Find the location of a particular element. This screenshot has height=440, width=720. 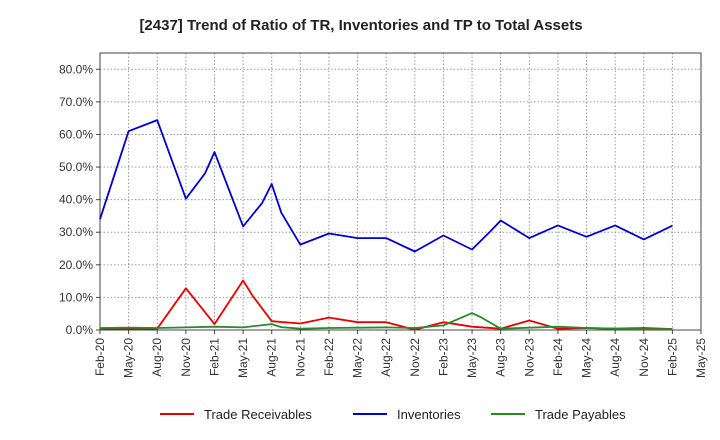

x-tick-label: Nov-20 is located at coordinates (186, 357).